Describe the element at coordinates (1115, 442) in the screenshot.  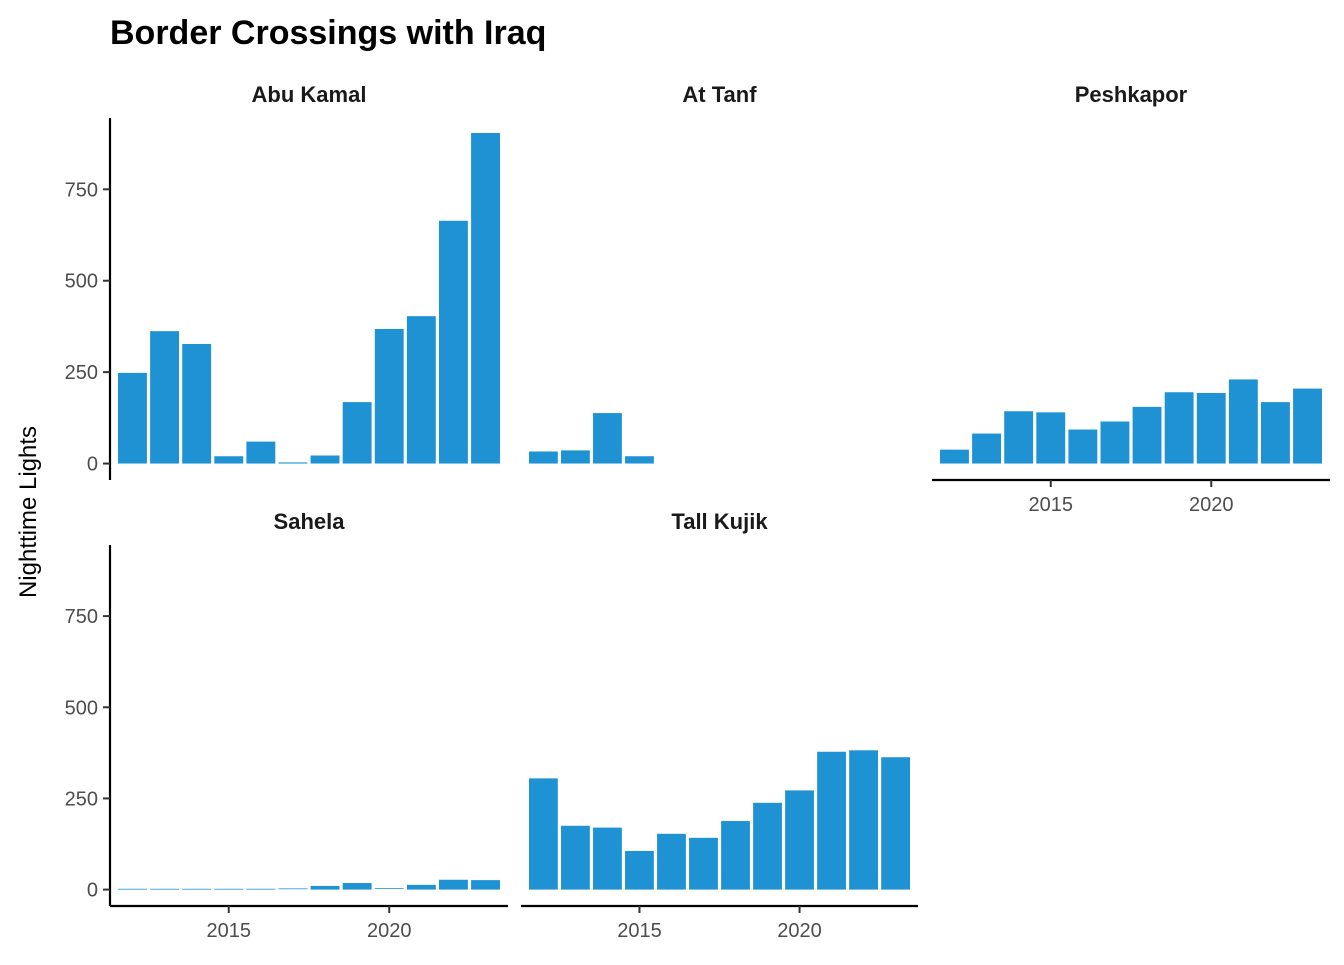
I see `bar-peshkapor-2017` at that location.